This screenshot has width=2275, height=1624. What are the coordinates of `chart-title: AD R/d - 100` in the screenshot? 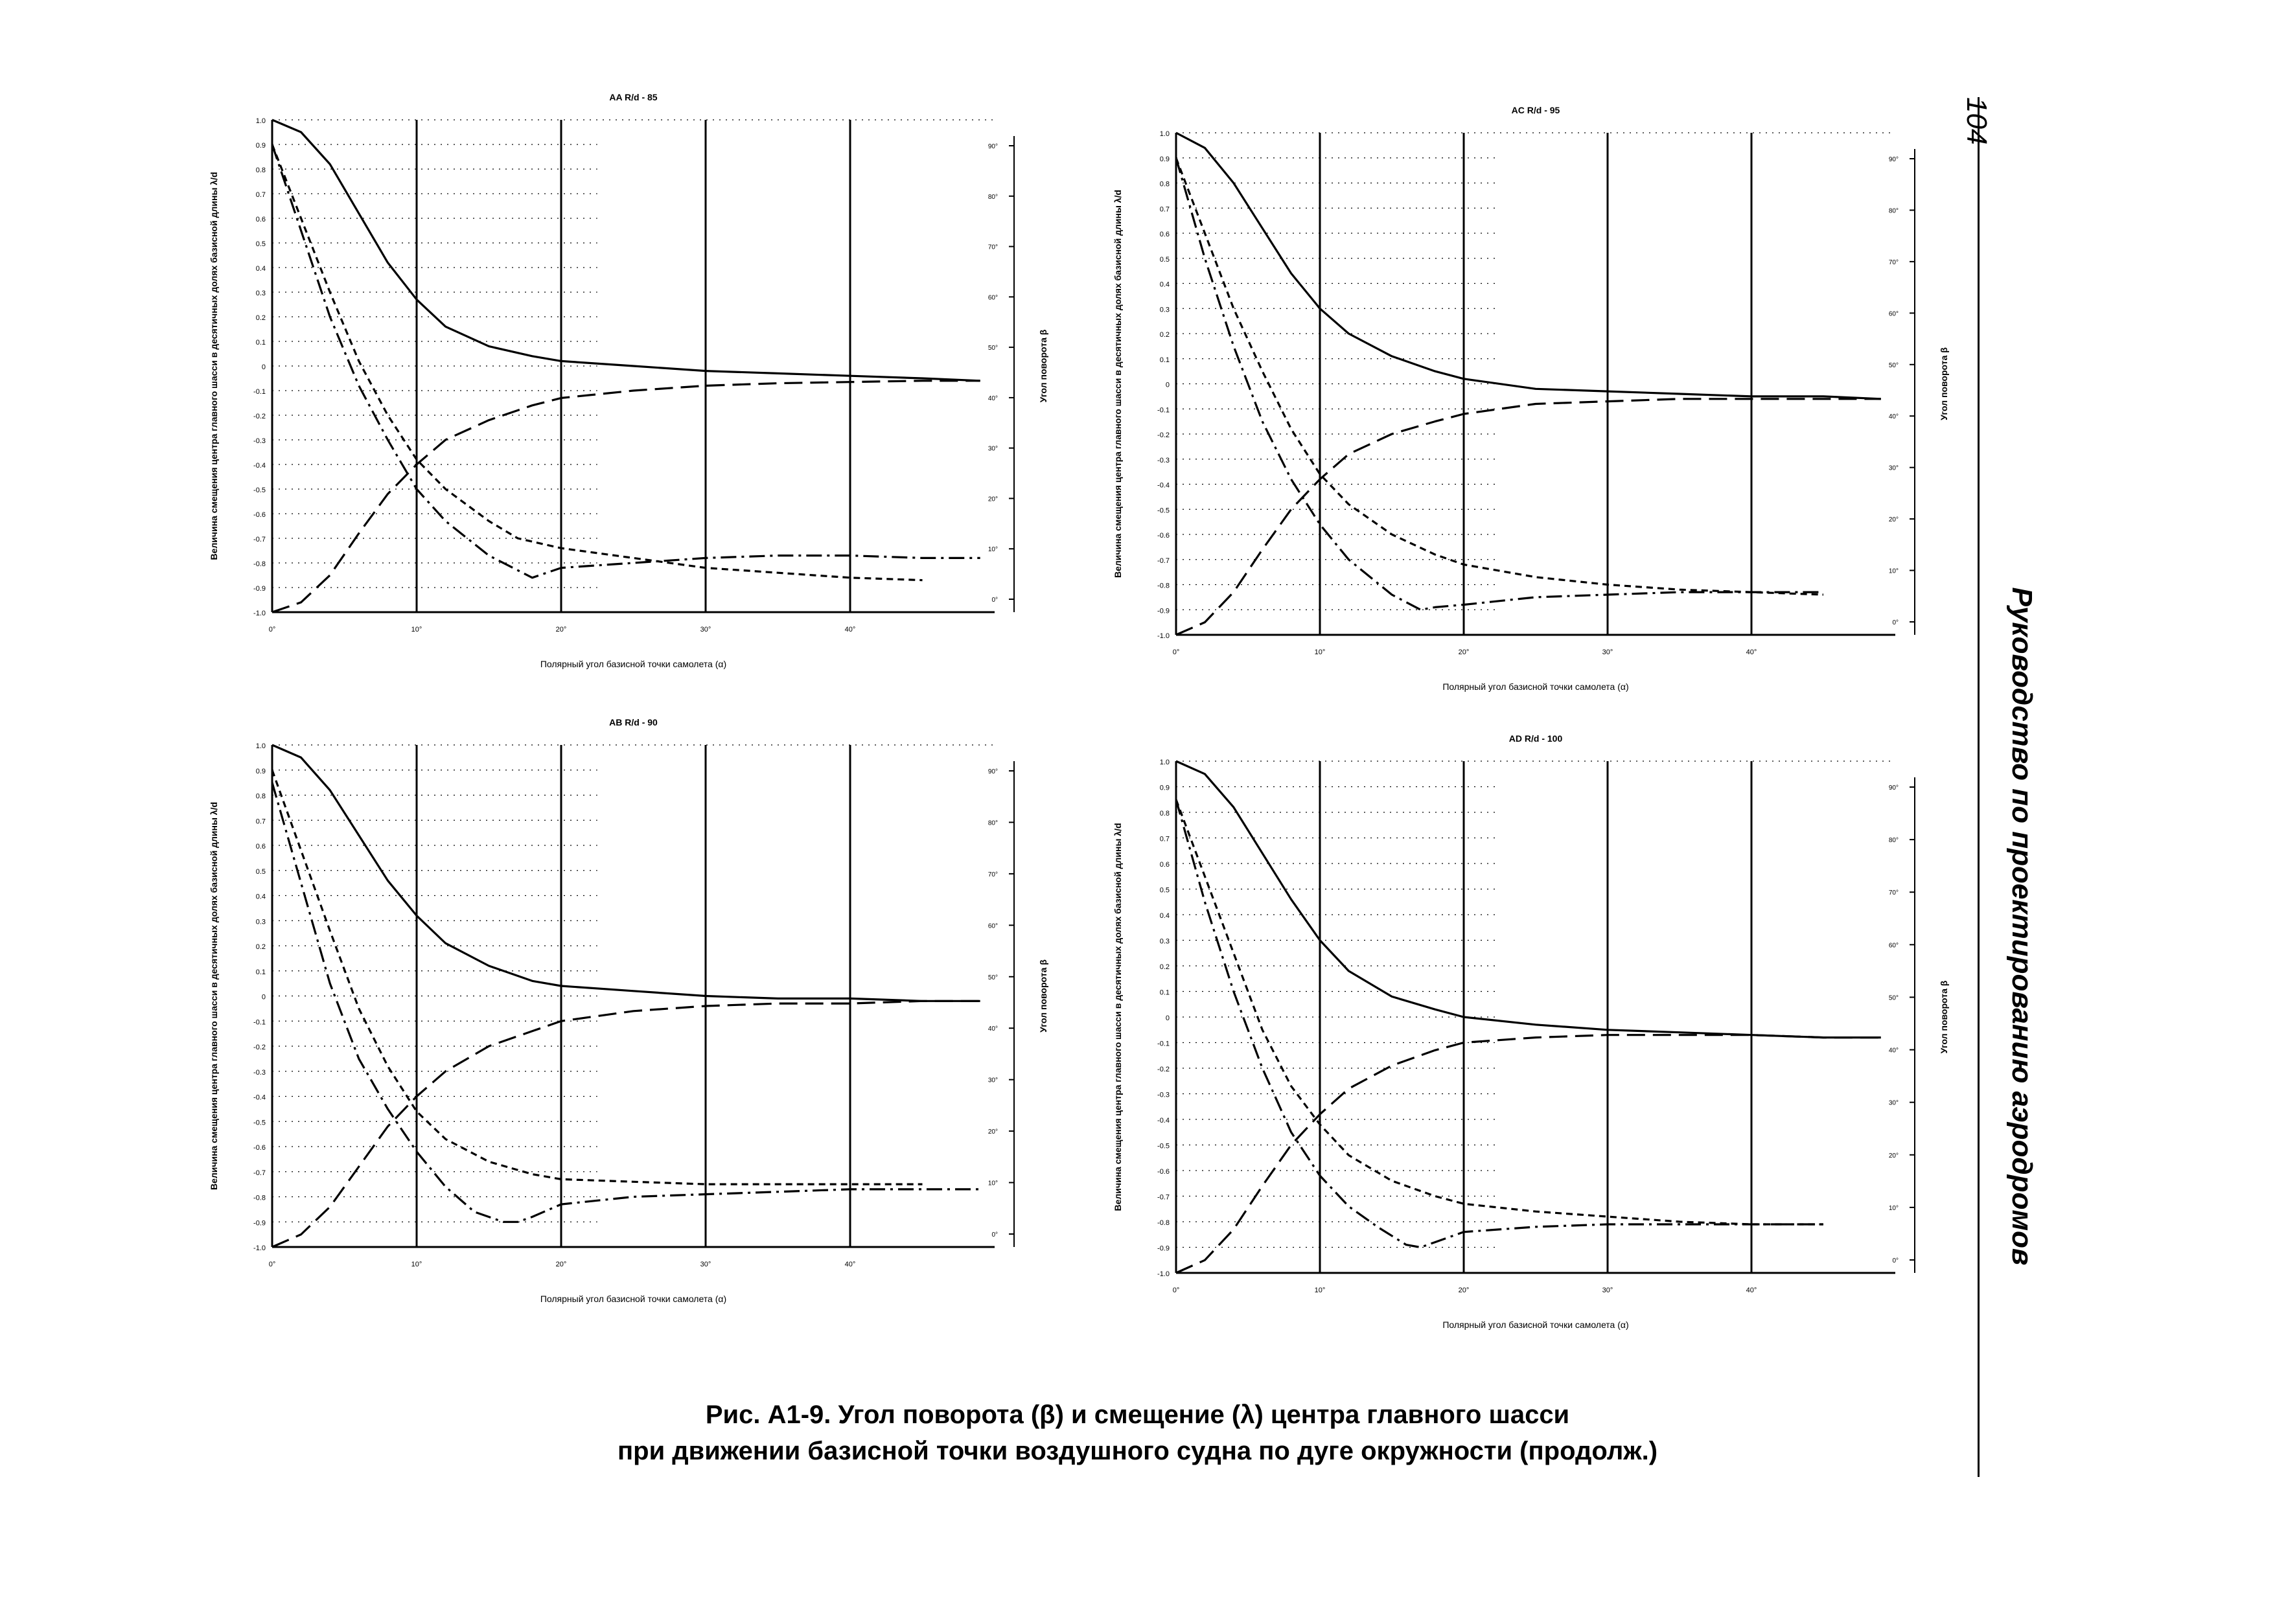 It's located at (1536, 738).